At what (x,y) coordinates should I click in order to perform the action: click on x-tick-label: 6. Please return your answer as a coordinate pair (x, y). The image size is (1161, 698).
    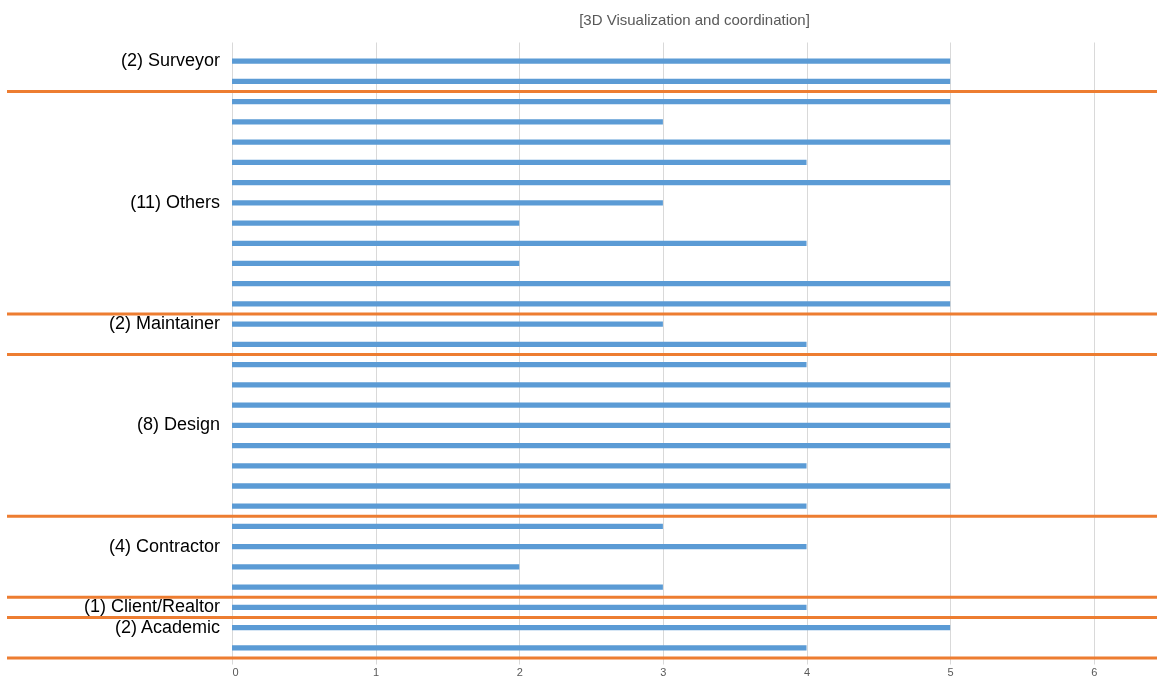
    Looking at the image, I should click on (1094, 671).